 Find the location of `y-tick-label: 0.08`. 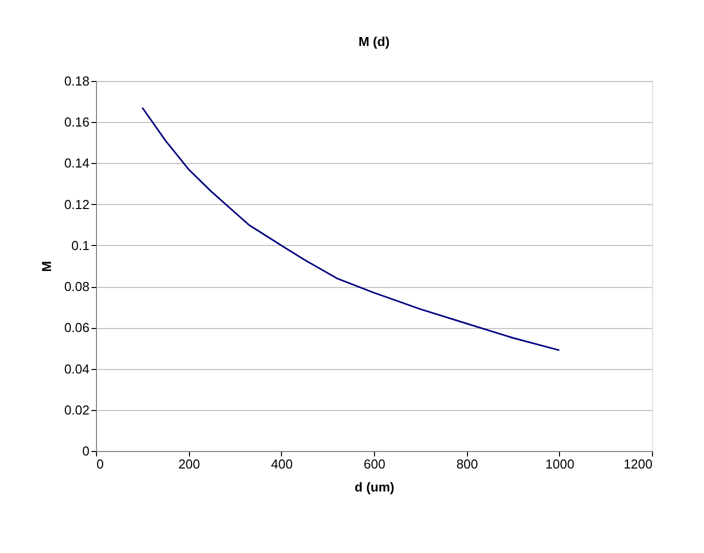

y-tick-label: 0.08 is located at coordinates (77, 286).